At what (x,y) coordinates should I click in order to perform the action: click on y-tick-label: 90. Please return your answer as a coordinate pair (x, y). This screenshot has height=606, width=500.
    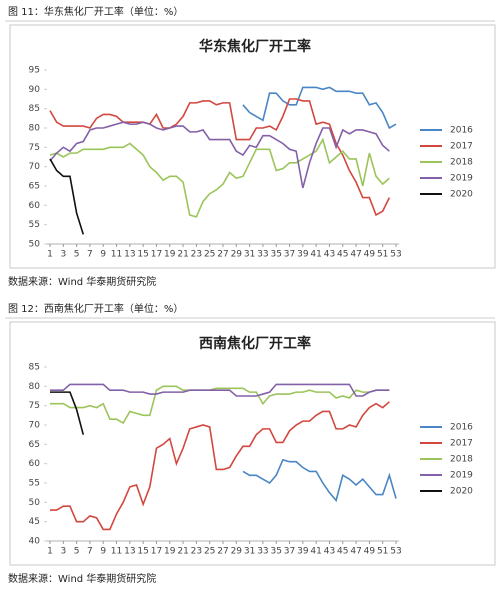
    Looking at the image, I should click on (35, 90).